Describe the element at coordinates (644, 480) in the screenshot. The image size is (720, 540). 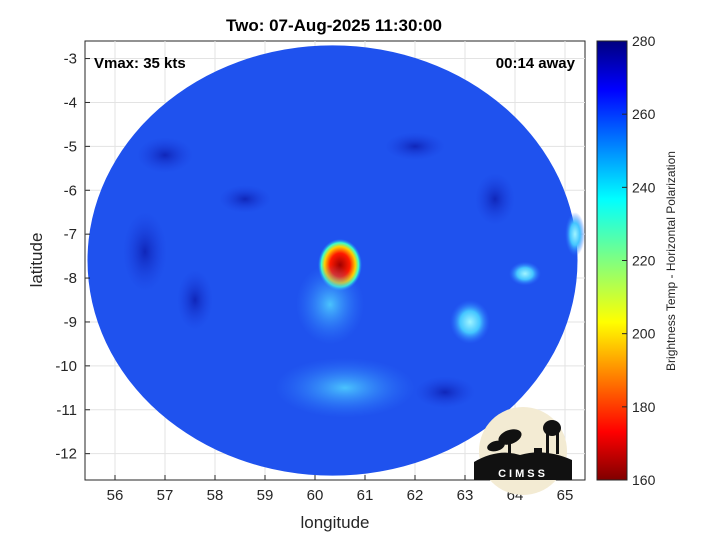
I see `colorbar-tick-label: 160` at that location.